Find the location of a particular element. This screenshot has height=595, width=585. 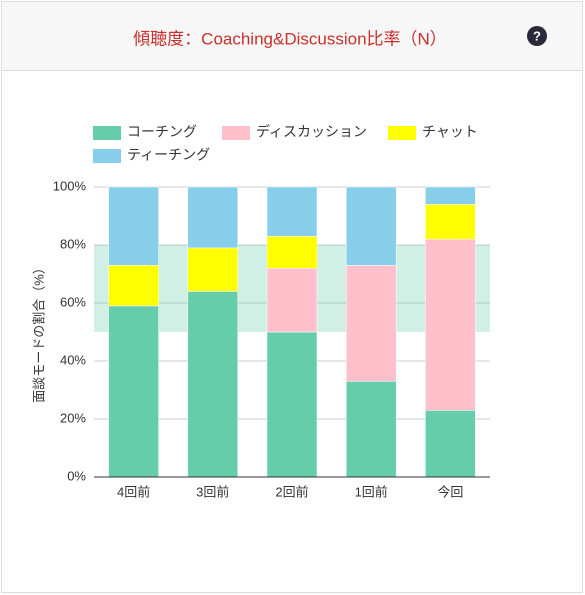

chart-title: 傾聴度：Coaching&Discussion比率（N） is located at coordinates (290, 38).